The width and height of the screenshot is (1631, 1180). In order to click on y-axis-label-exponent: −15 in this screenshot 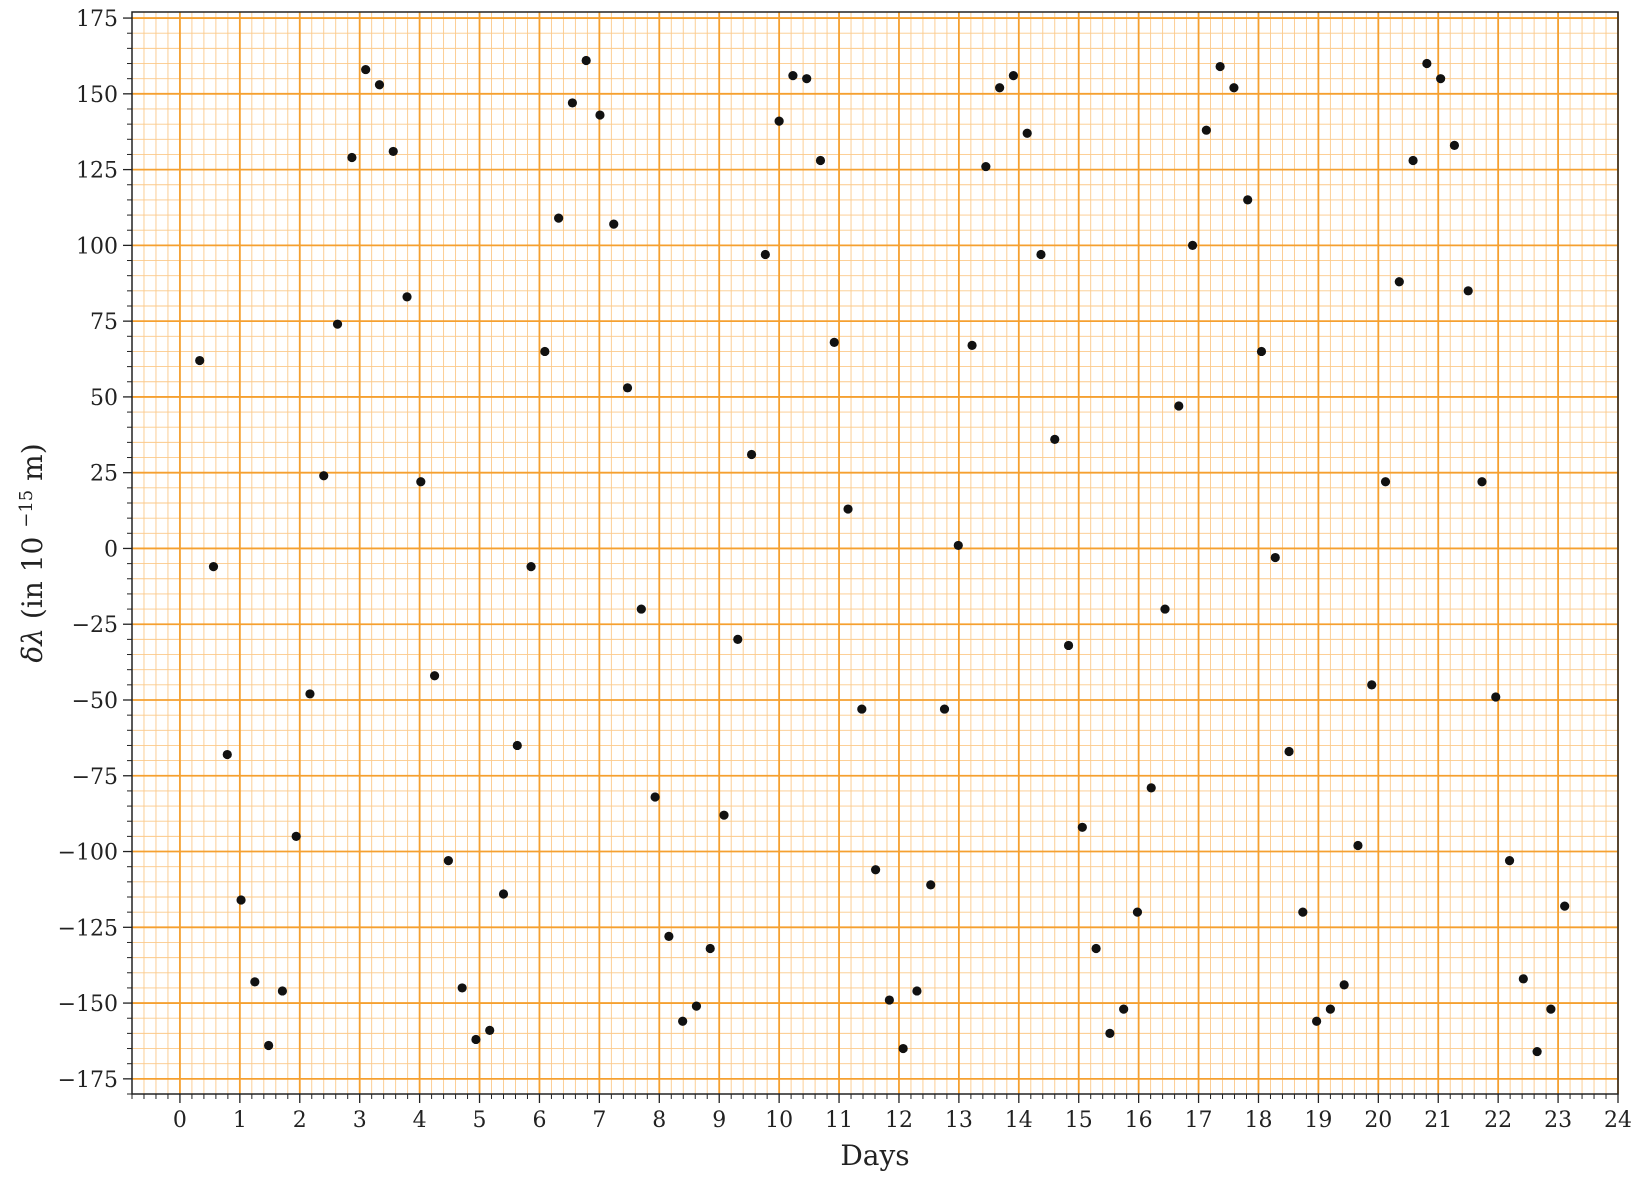, I will do `click(26, 509)`.